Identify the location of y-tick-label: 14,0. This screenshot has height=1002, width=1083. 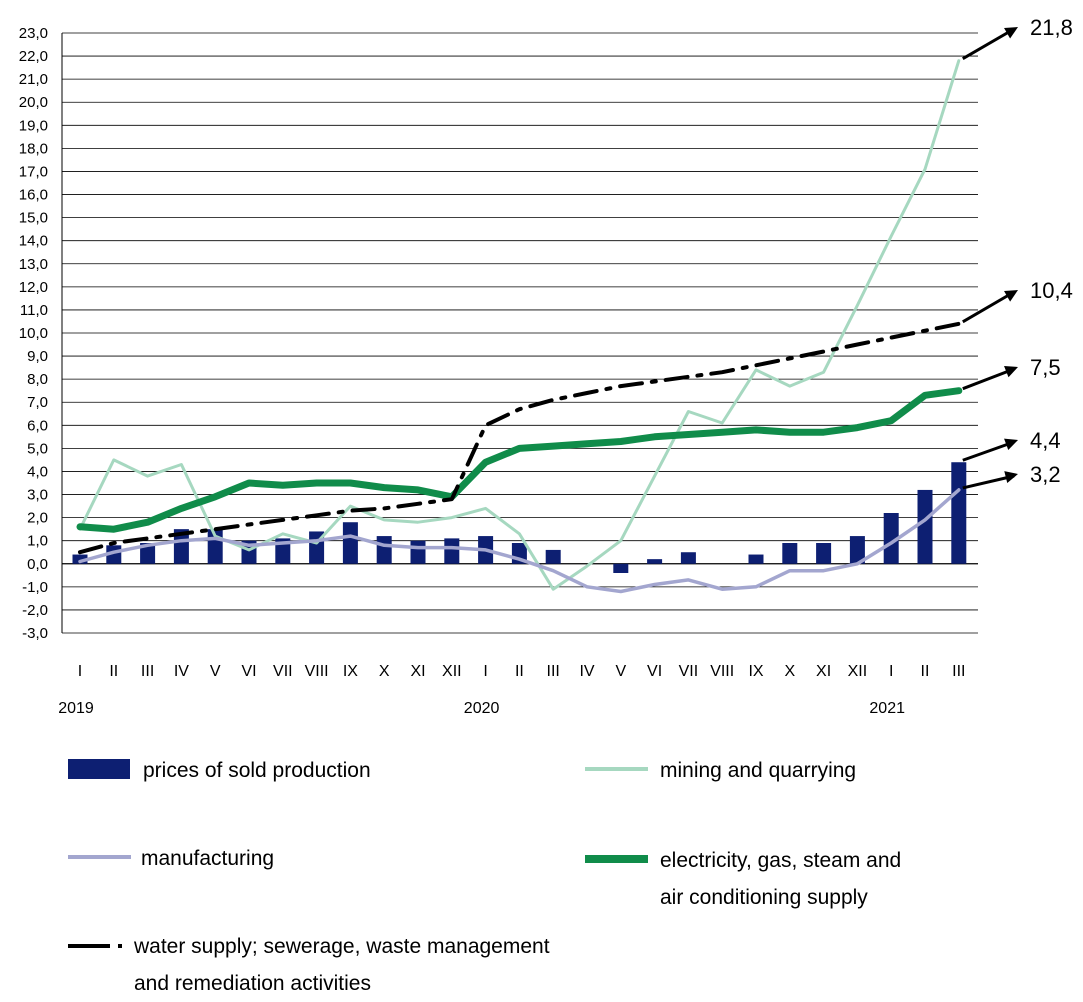
(33, 241).